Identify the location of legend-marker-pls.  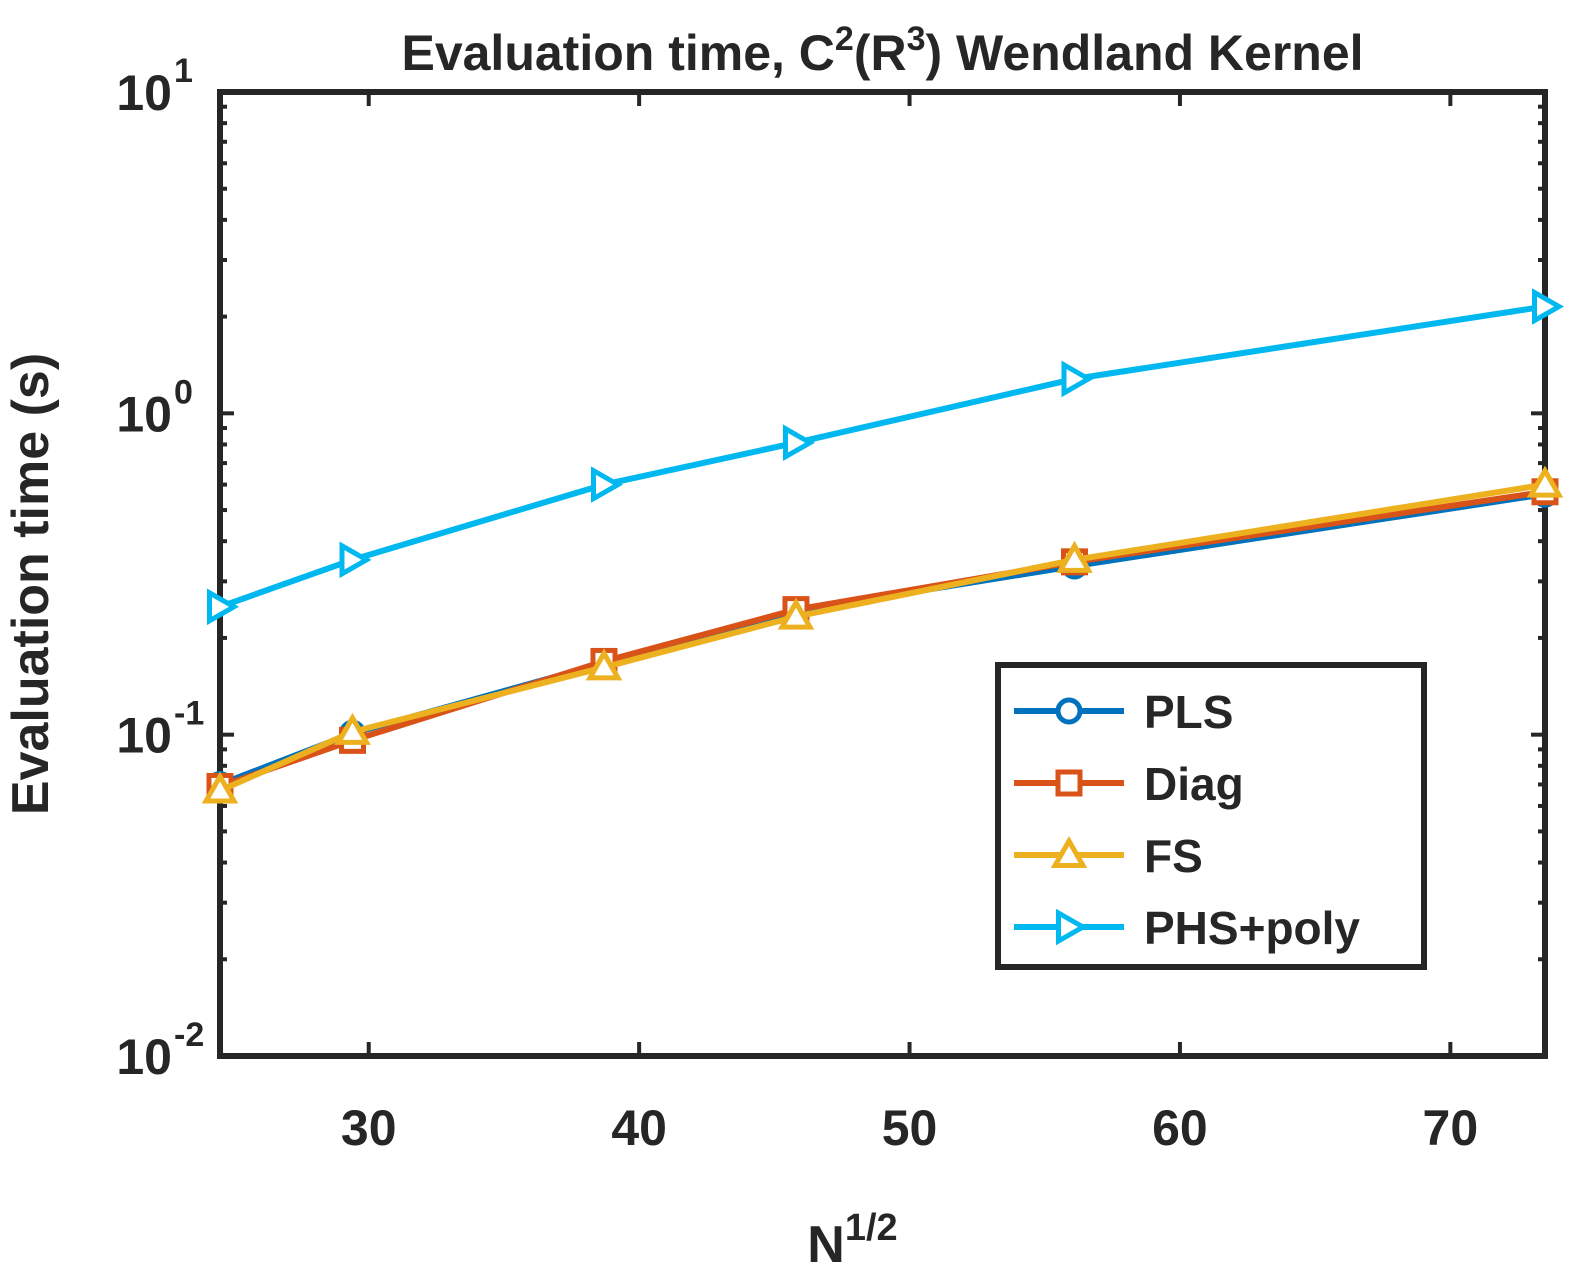
(1069, 711).